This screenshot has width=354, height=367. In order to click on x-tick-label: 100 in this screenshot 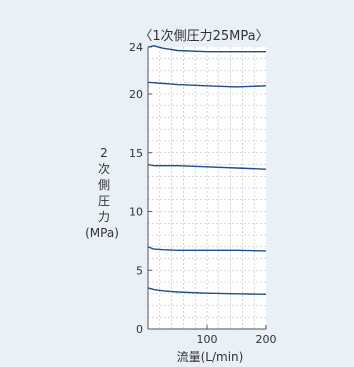, I will do `click(207, 339)`.